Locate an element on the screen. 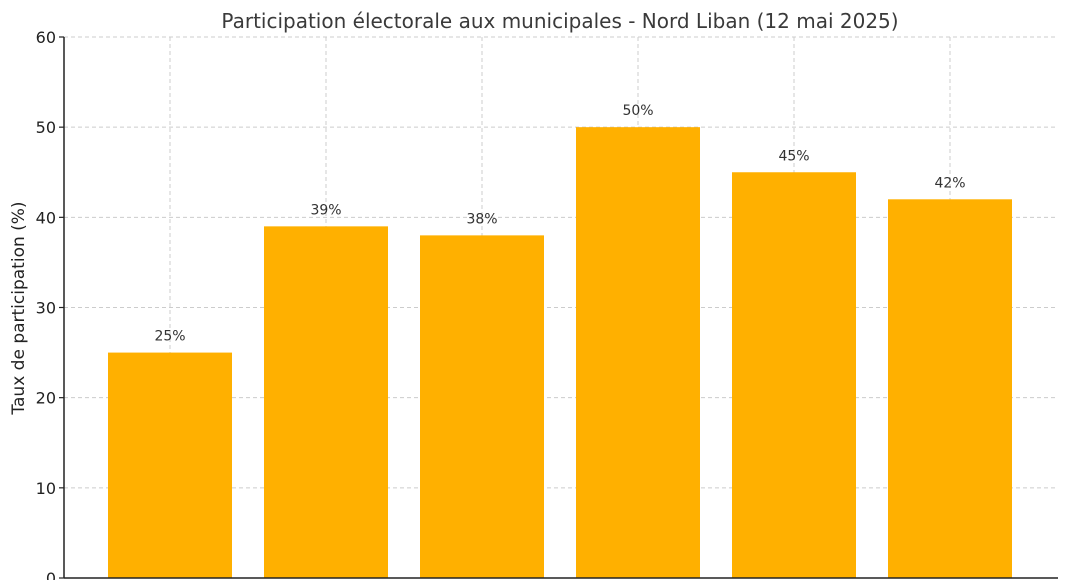 This screenshot has width=1068, height=580. bar-value-label: 50% is located at coordinates (637, 111).